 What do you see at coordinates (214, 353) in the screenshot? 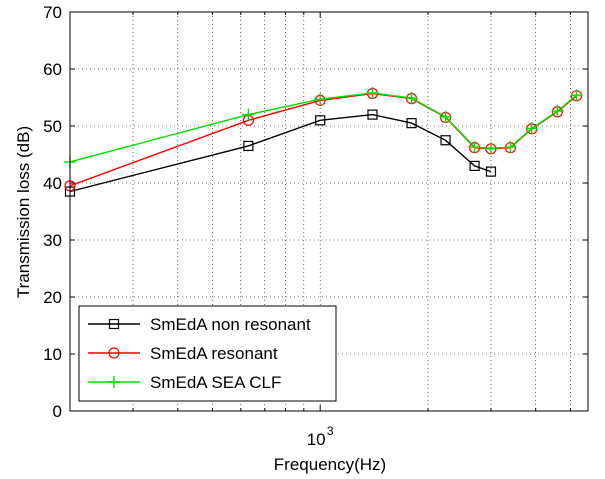
I see `legend-label: SmEdA resonant` at bounding box center [214, 353].